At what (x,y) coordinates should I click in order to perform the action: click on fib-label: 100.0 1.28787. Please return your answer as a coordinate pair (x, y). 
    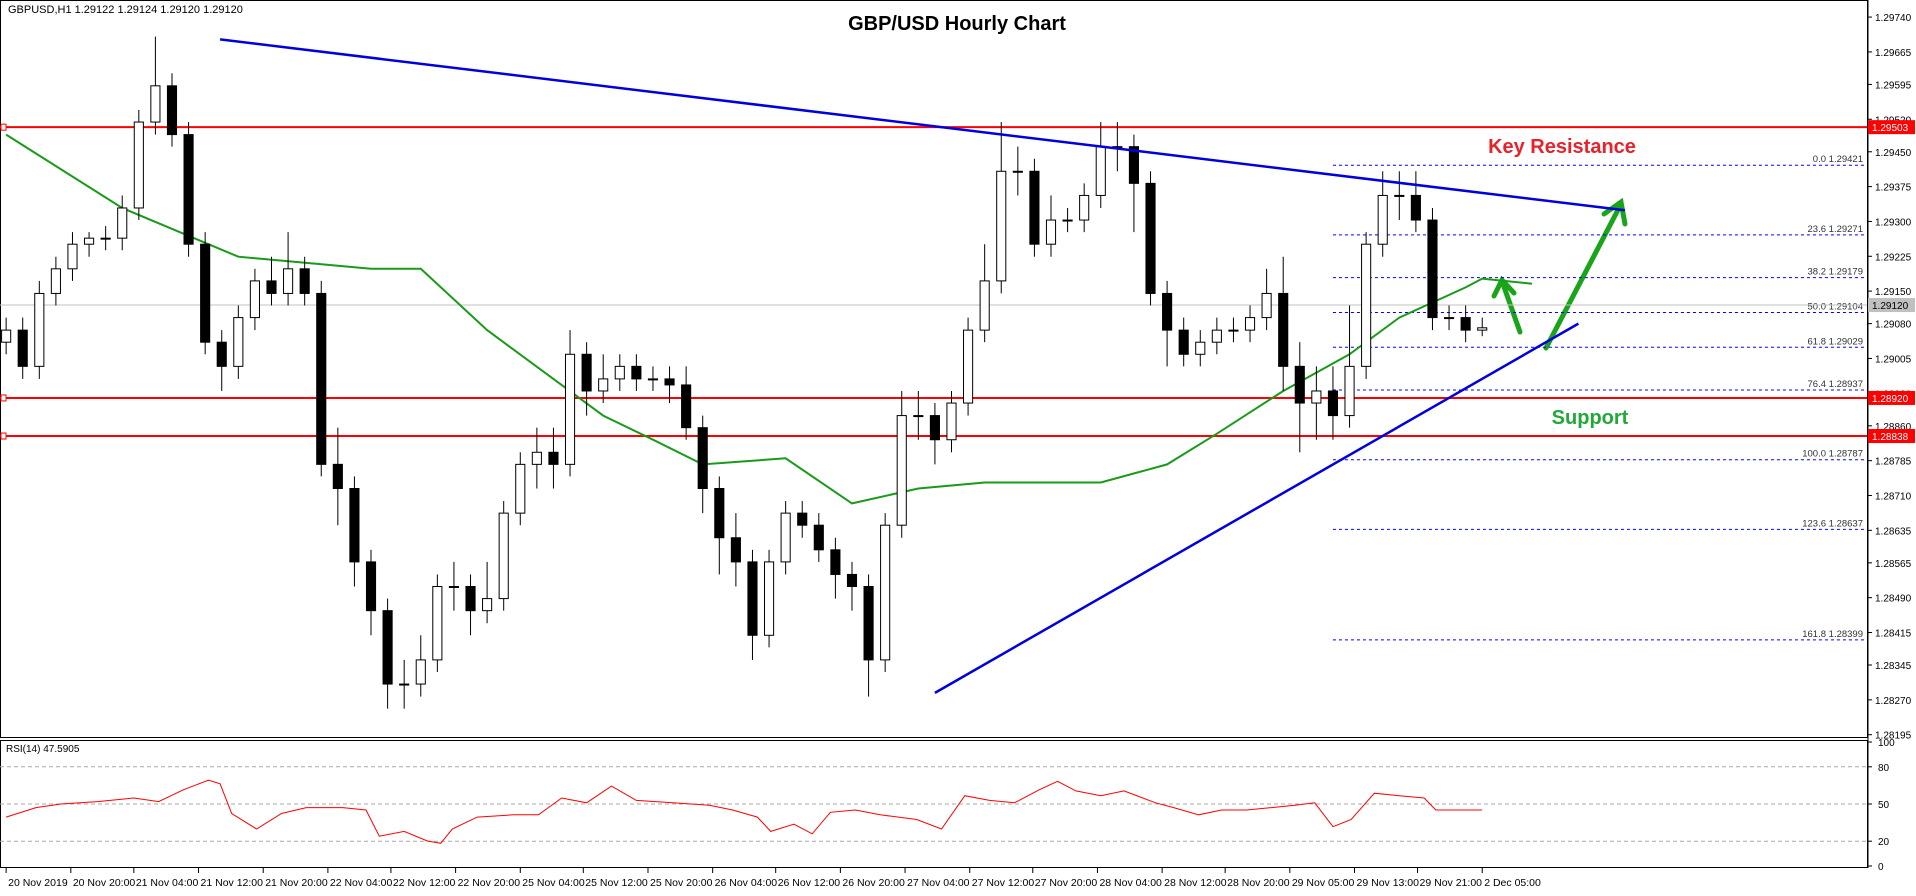
    Looking at the image, I should click on (1832, 454).